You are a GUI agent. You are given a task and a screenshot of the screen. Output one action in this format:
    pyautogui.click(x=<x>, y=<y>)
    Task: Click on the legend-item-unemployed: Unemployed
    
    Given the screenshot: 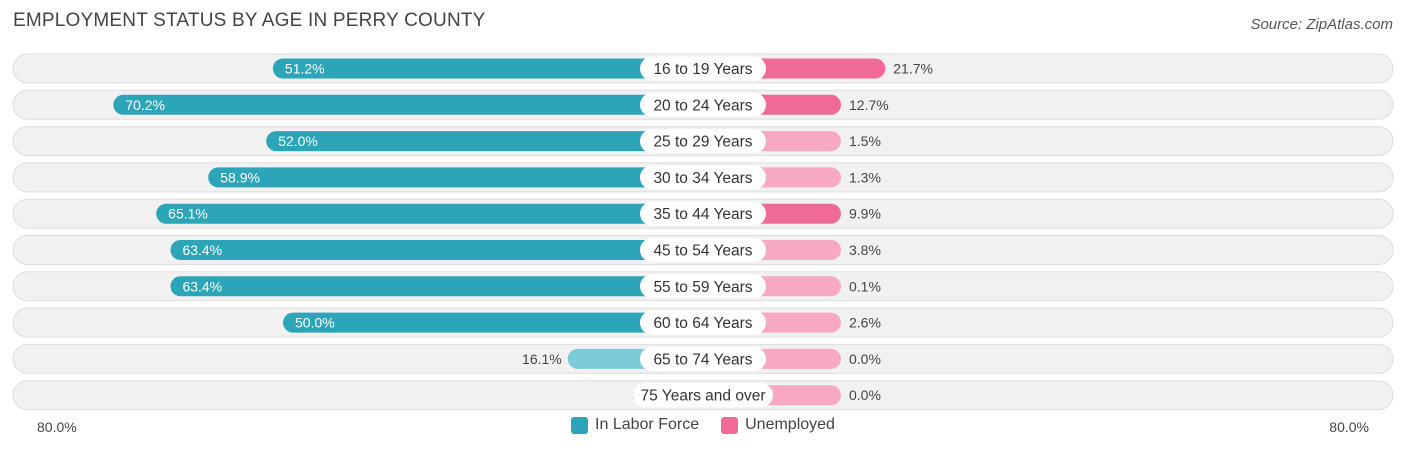 What is the action you would take?
    pyautogui.click(x=778, y=425)
    